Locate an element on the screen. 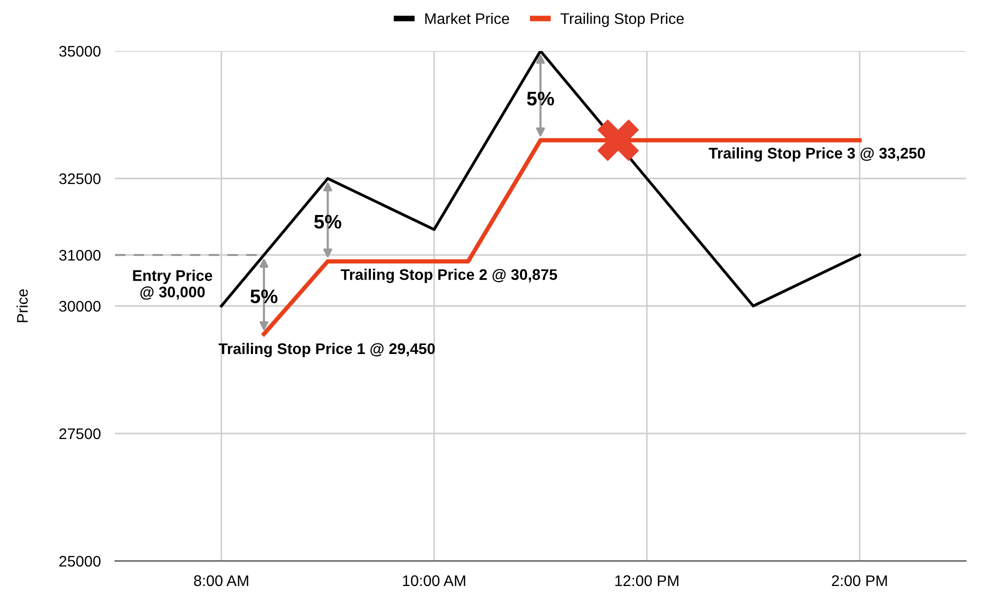  legend-label: Trailing Stop Price is located at coordinates (622, 20).